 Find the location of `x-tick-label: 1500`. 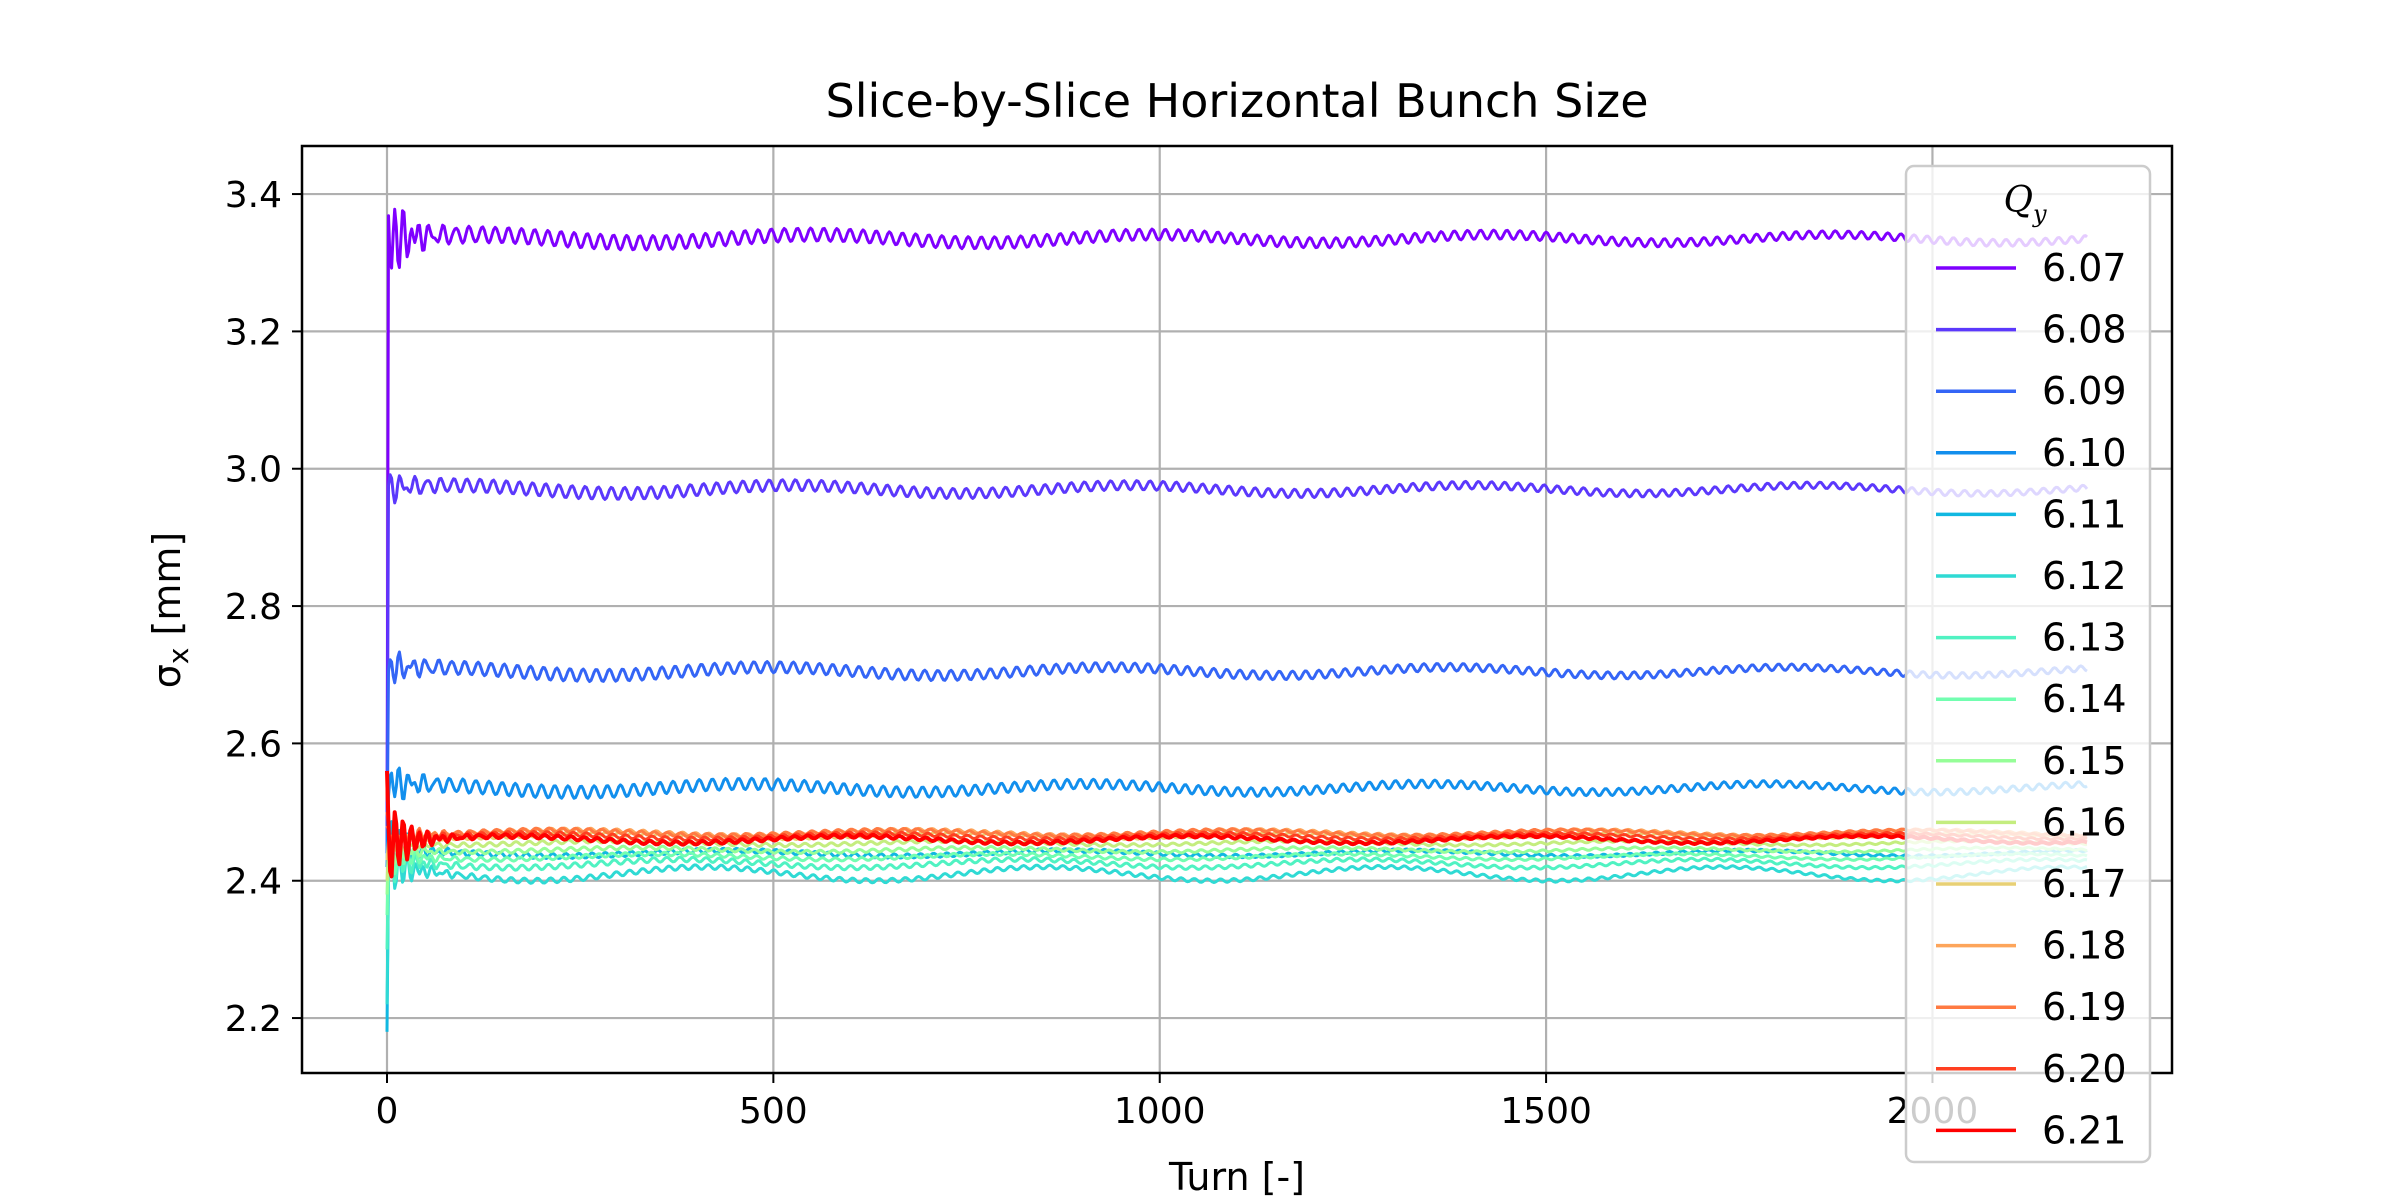

x-tick-label: 1500 is located at coordinates (1546, 1111).